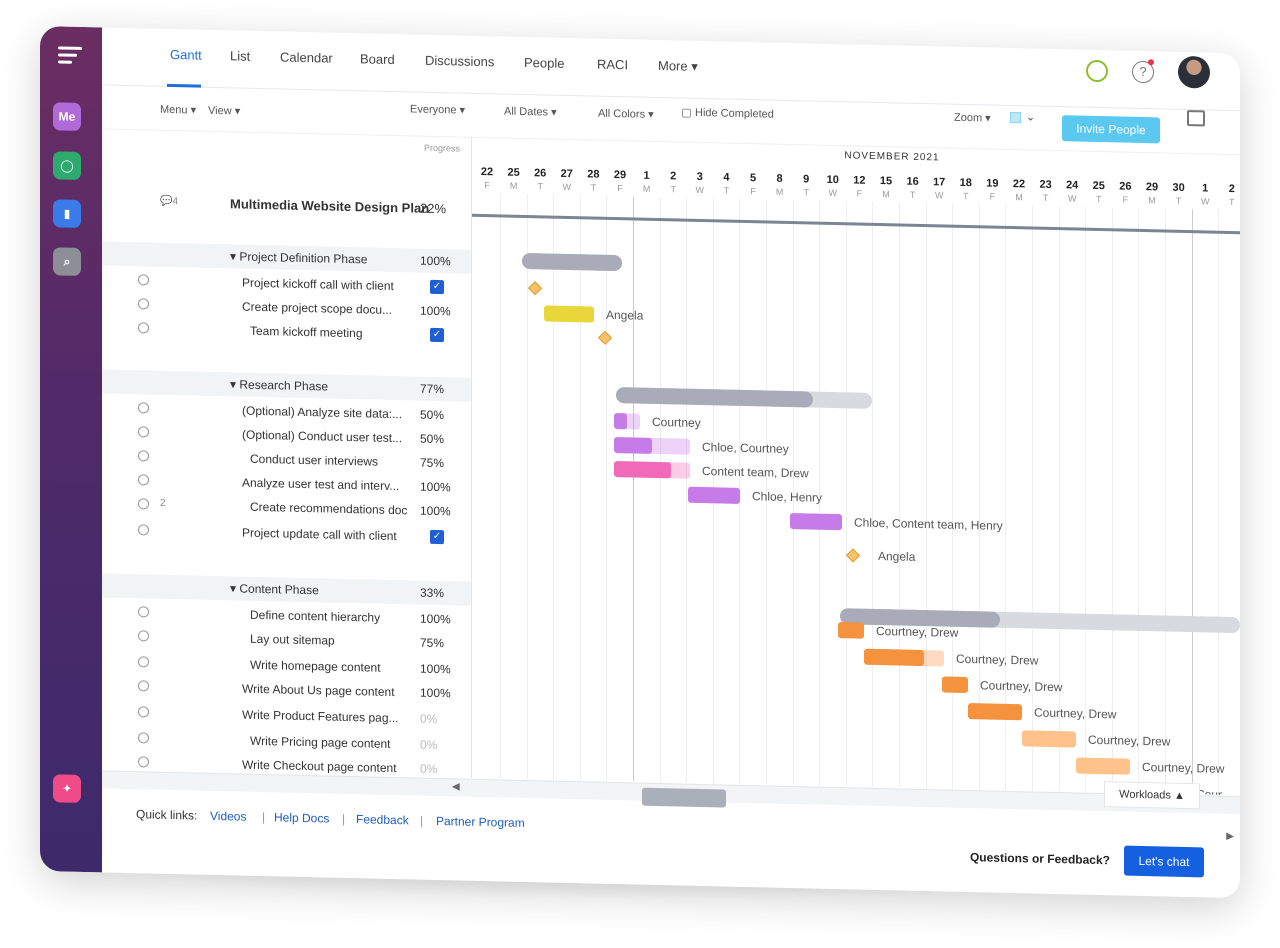 The image size is (1280, 948). Describe the element at coordinates (1164, 861) in the screenshot. I see `lets-chat-button: Let's chat` at that location.